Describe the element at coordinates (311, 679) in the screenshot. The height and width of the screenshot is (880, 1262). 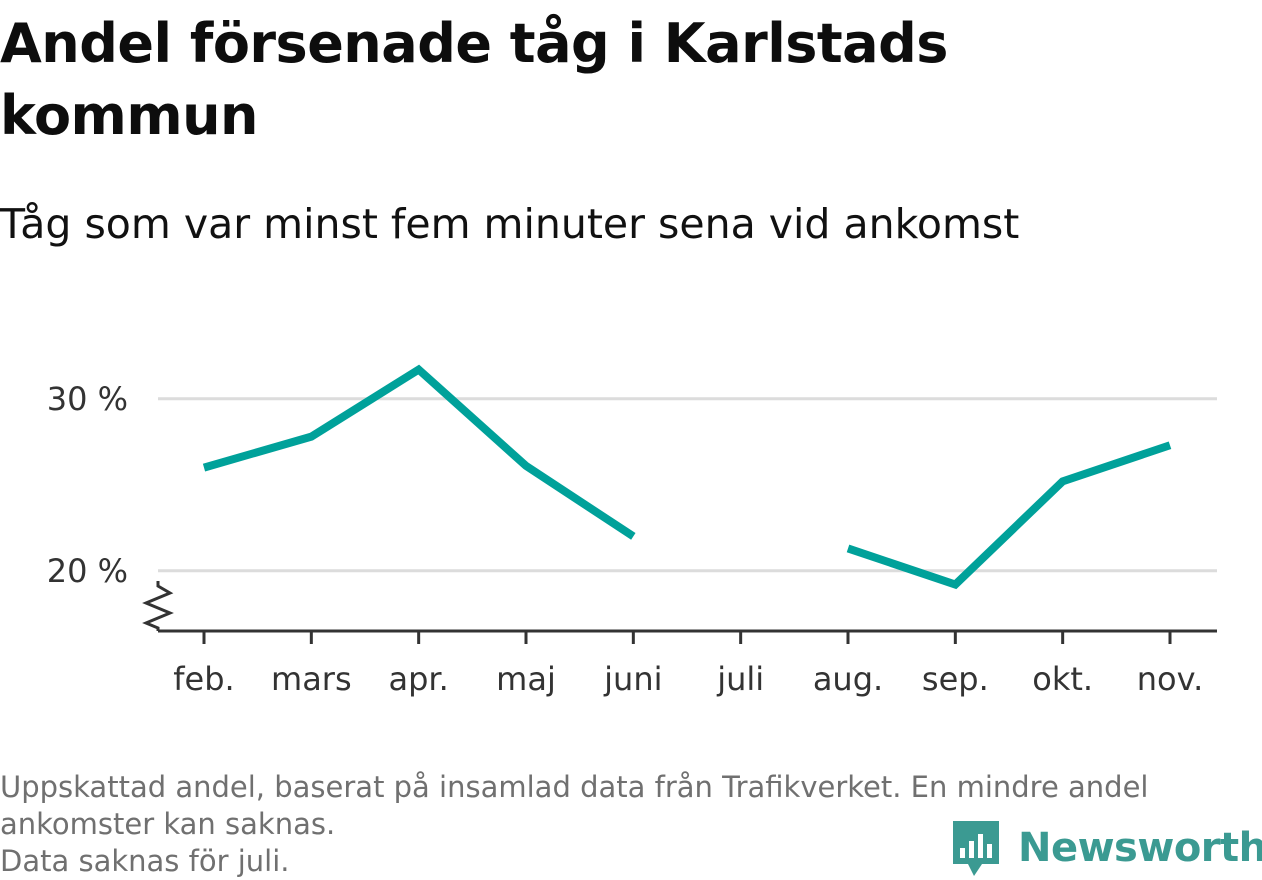
I see `x-tick-label: mars` at that location.